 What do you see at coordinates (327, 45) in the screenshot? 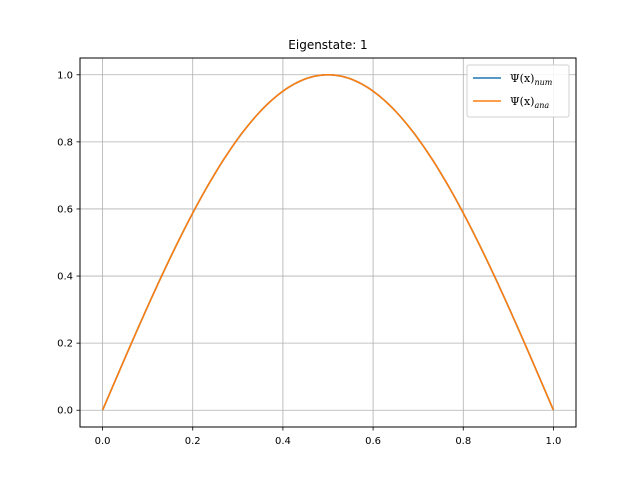
I see `chart-title: Eigenstate: 1` at bounding box center [327, 45].